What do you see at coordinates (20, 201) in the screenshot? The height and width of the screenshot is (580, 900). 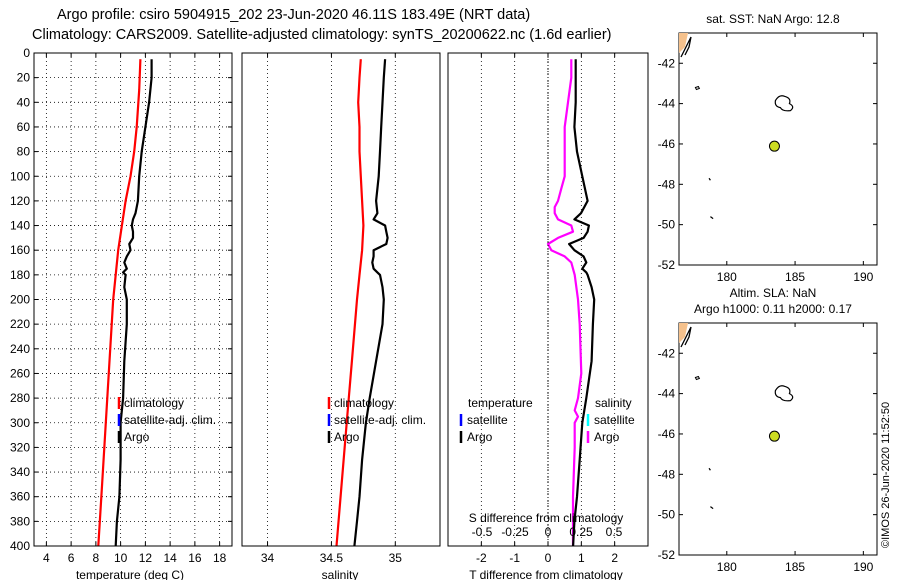 I see `y-tick-label: 120` at bounding box center [20, 201].